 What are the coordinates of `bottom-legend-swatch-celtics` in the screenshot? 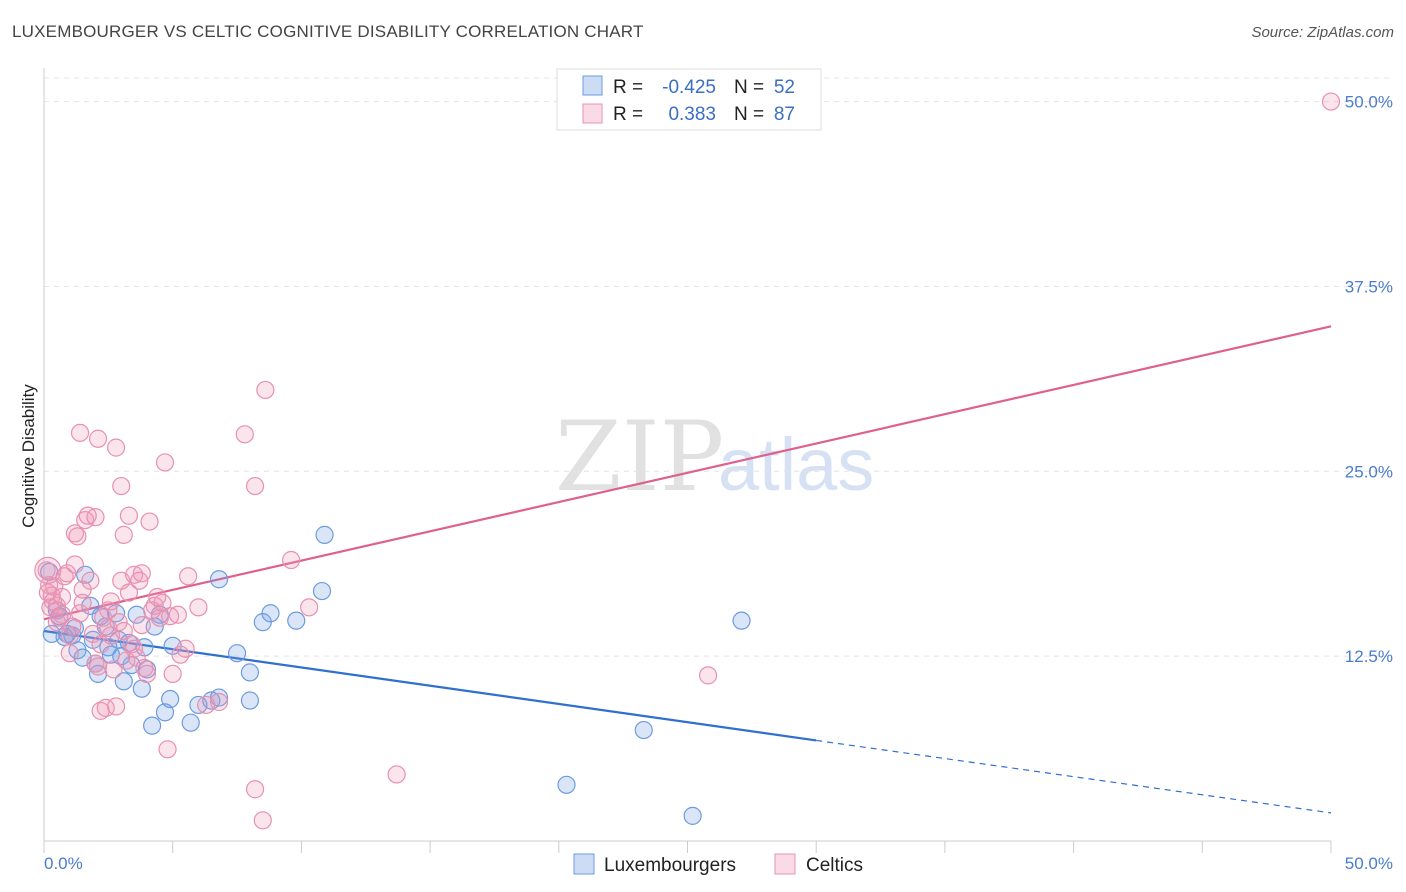 It's located at (785, 864).